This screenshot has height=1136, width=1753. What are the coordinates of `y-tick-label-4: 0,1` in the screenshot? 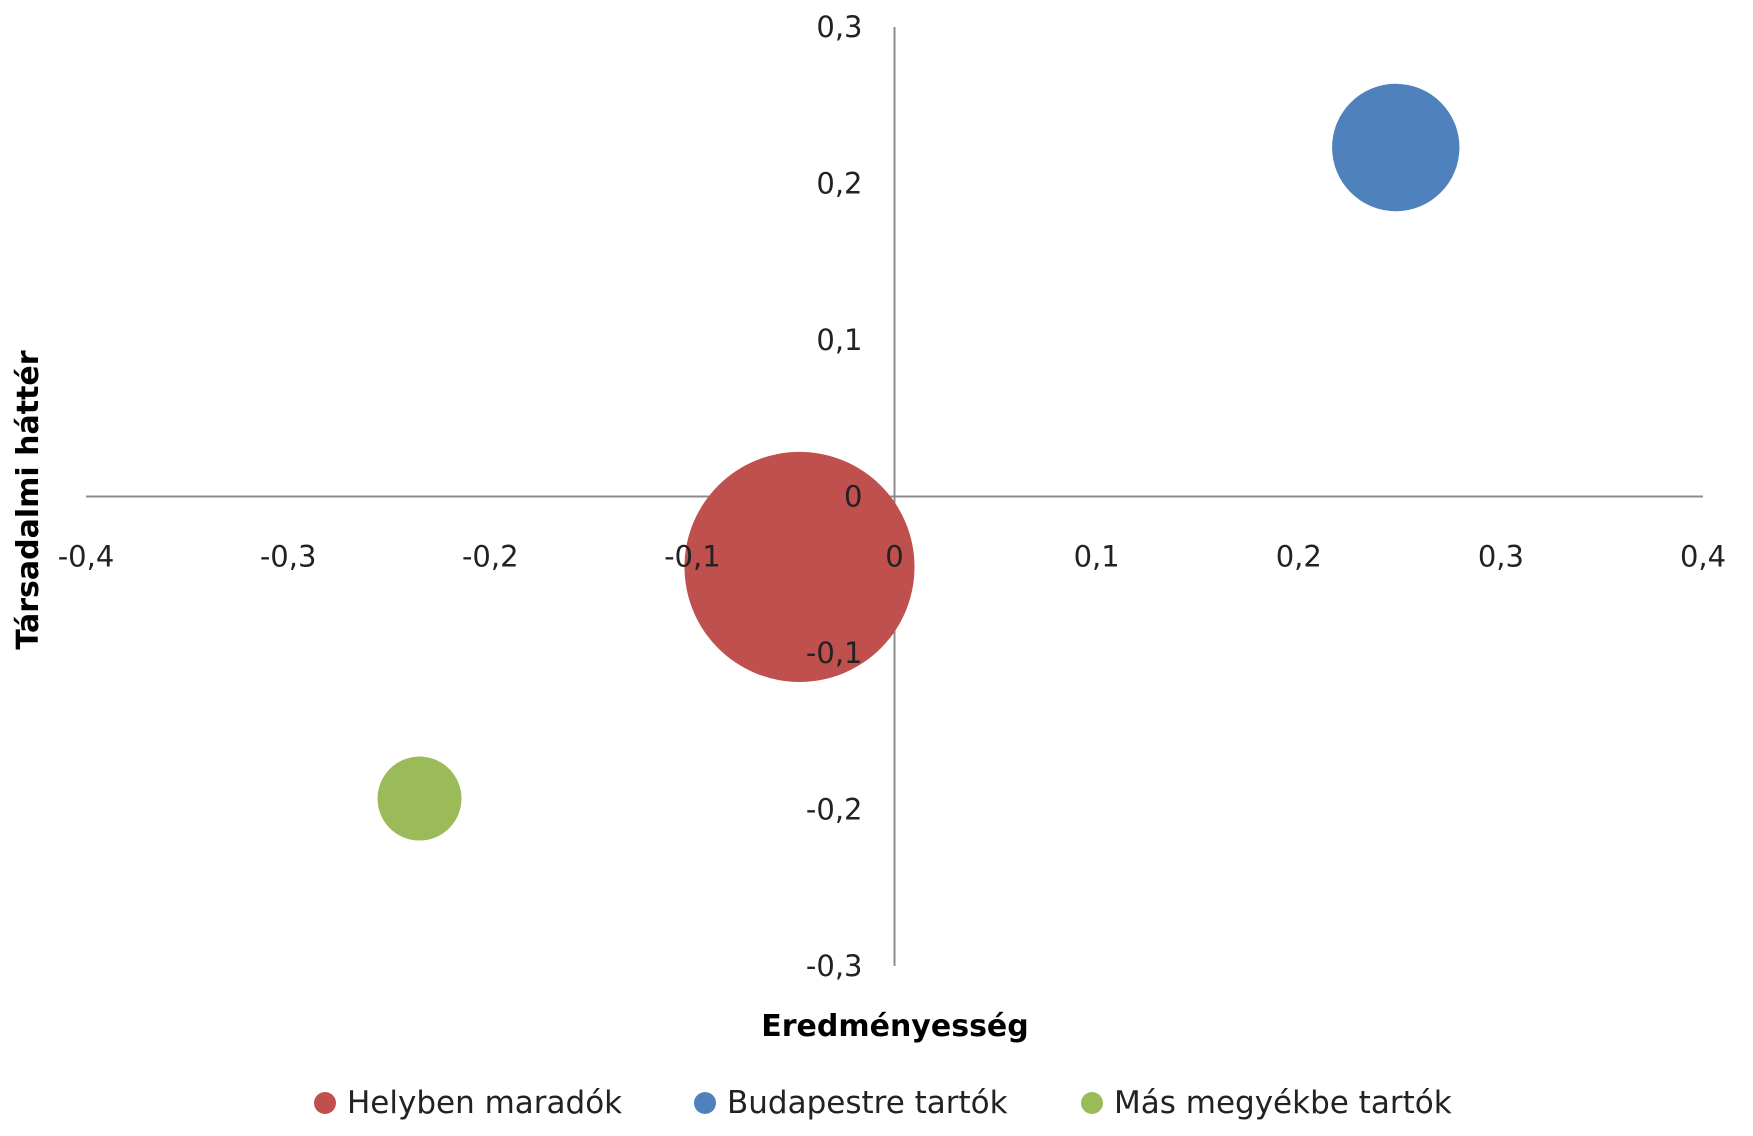 It's located at (839, 340).